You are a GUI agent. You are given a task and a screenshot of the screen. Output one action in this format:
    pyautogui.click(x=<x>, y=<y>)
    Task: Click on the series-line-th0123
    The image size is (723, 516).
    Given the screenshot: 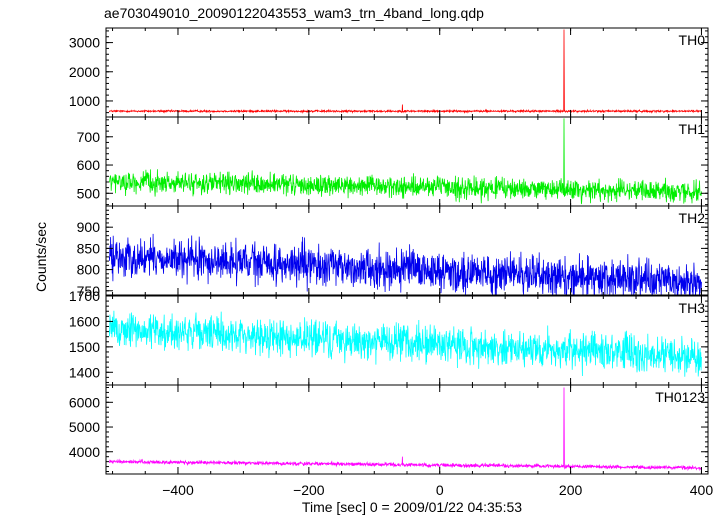 What is the action you would take?
    pyautogui.click(x=405, y=429)
    